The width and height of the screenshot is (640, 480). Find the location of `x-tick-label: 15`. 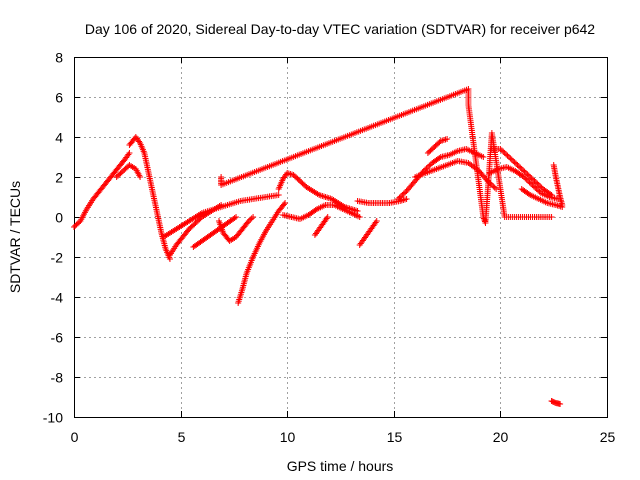

x-tick-label: 15 is located at coordinates (395, 437).